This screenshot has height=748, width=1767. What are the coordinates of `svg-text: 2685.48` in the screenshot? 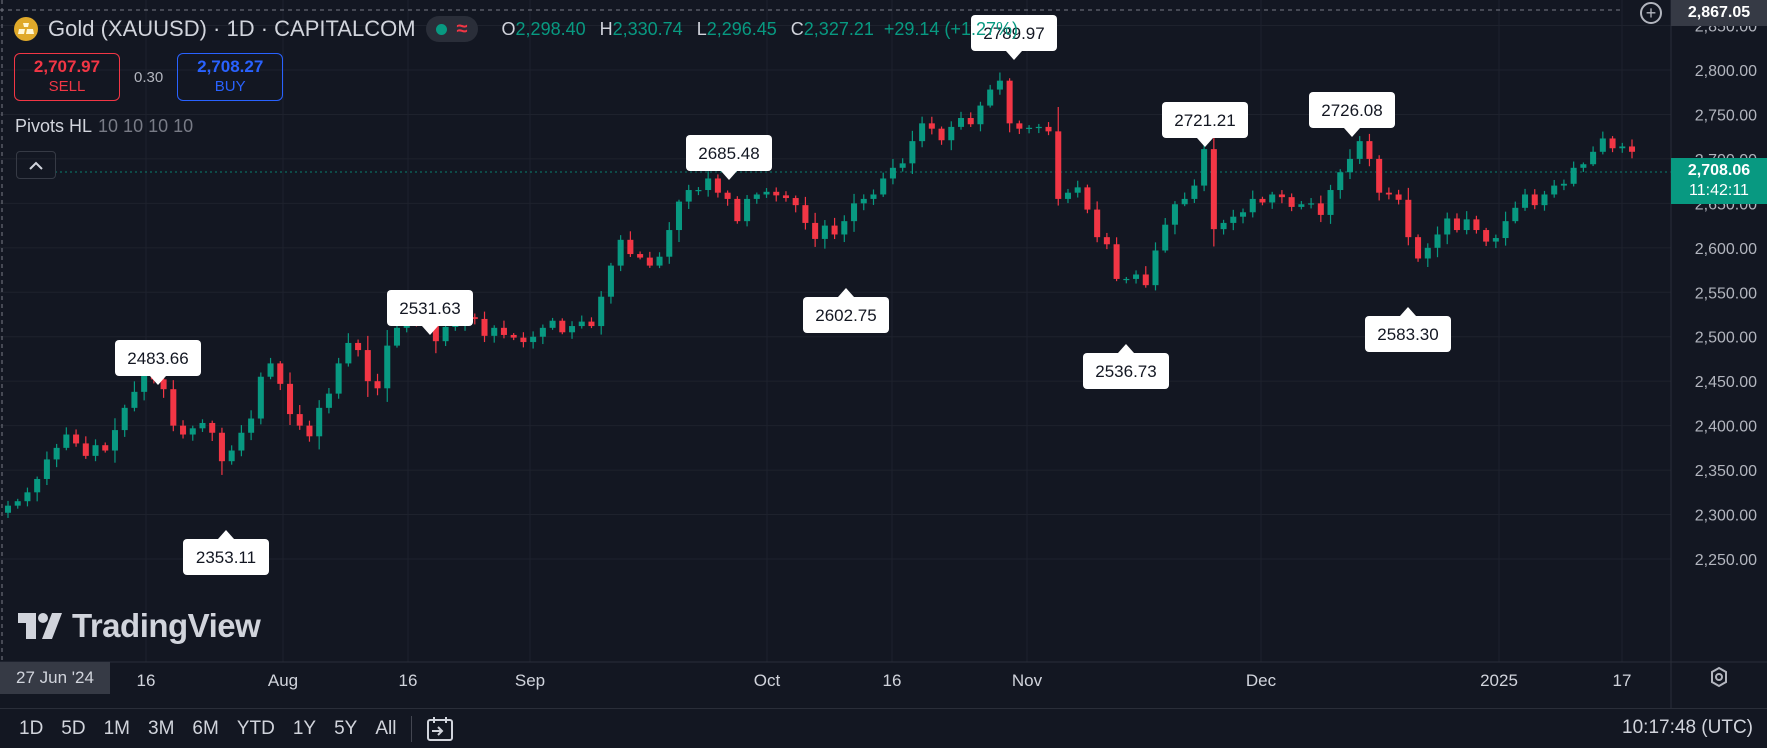 It's located at (728, 153).